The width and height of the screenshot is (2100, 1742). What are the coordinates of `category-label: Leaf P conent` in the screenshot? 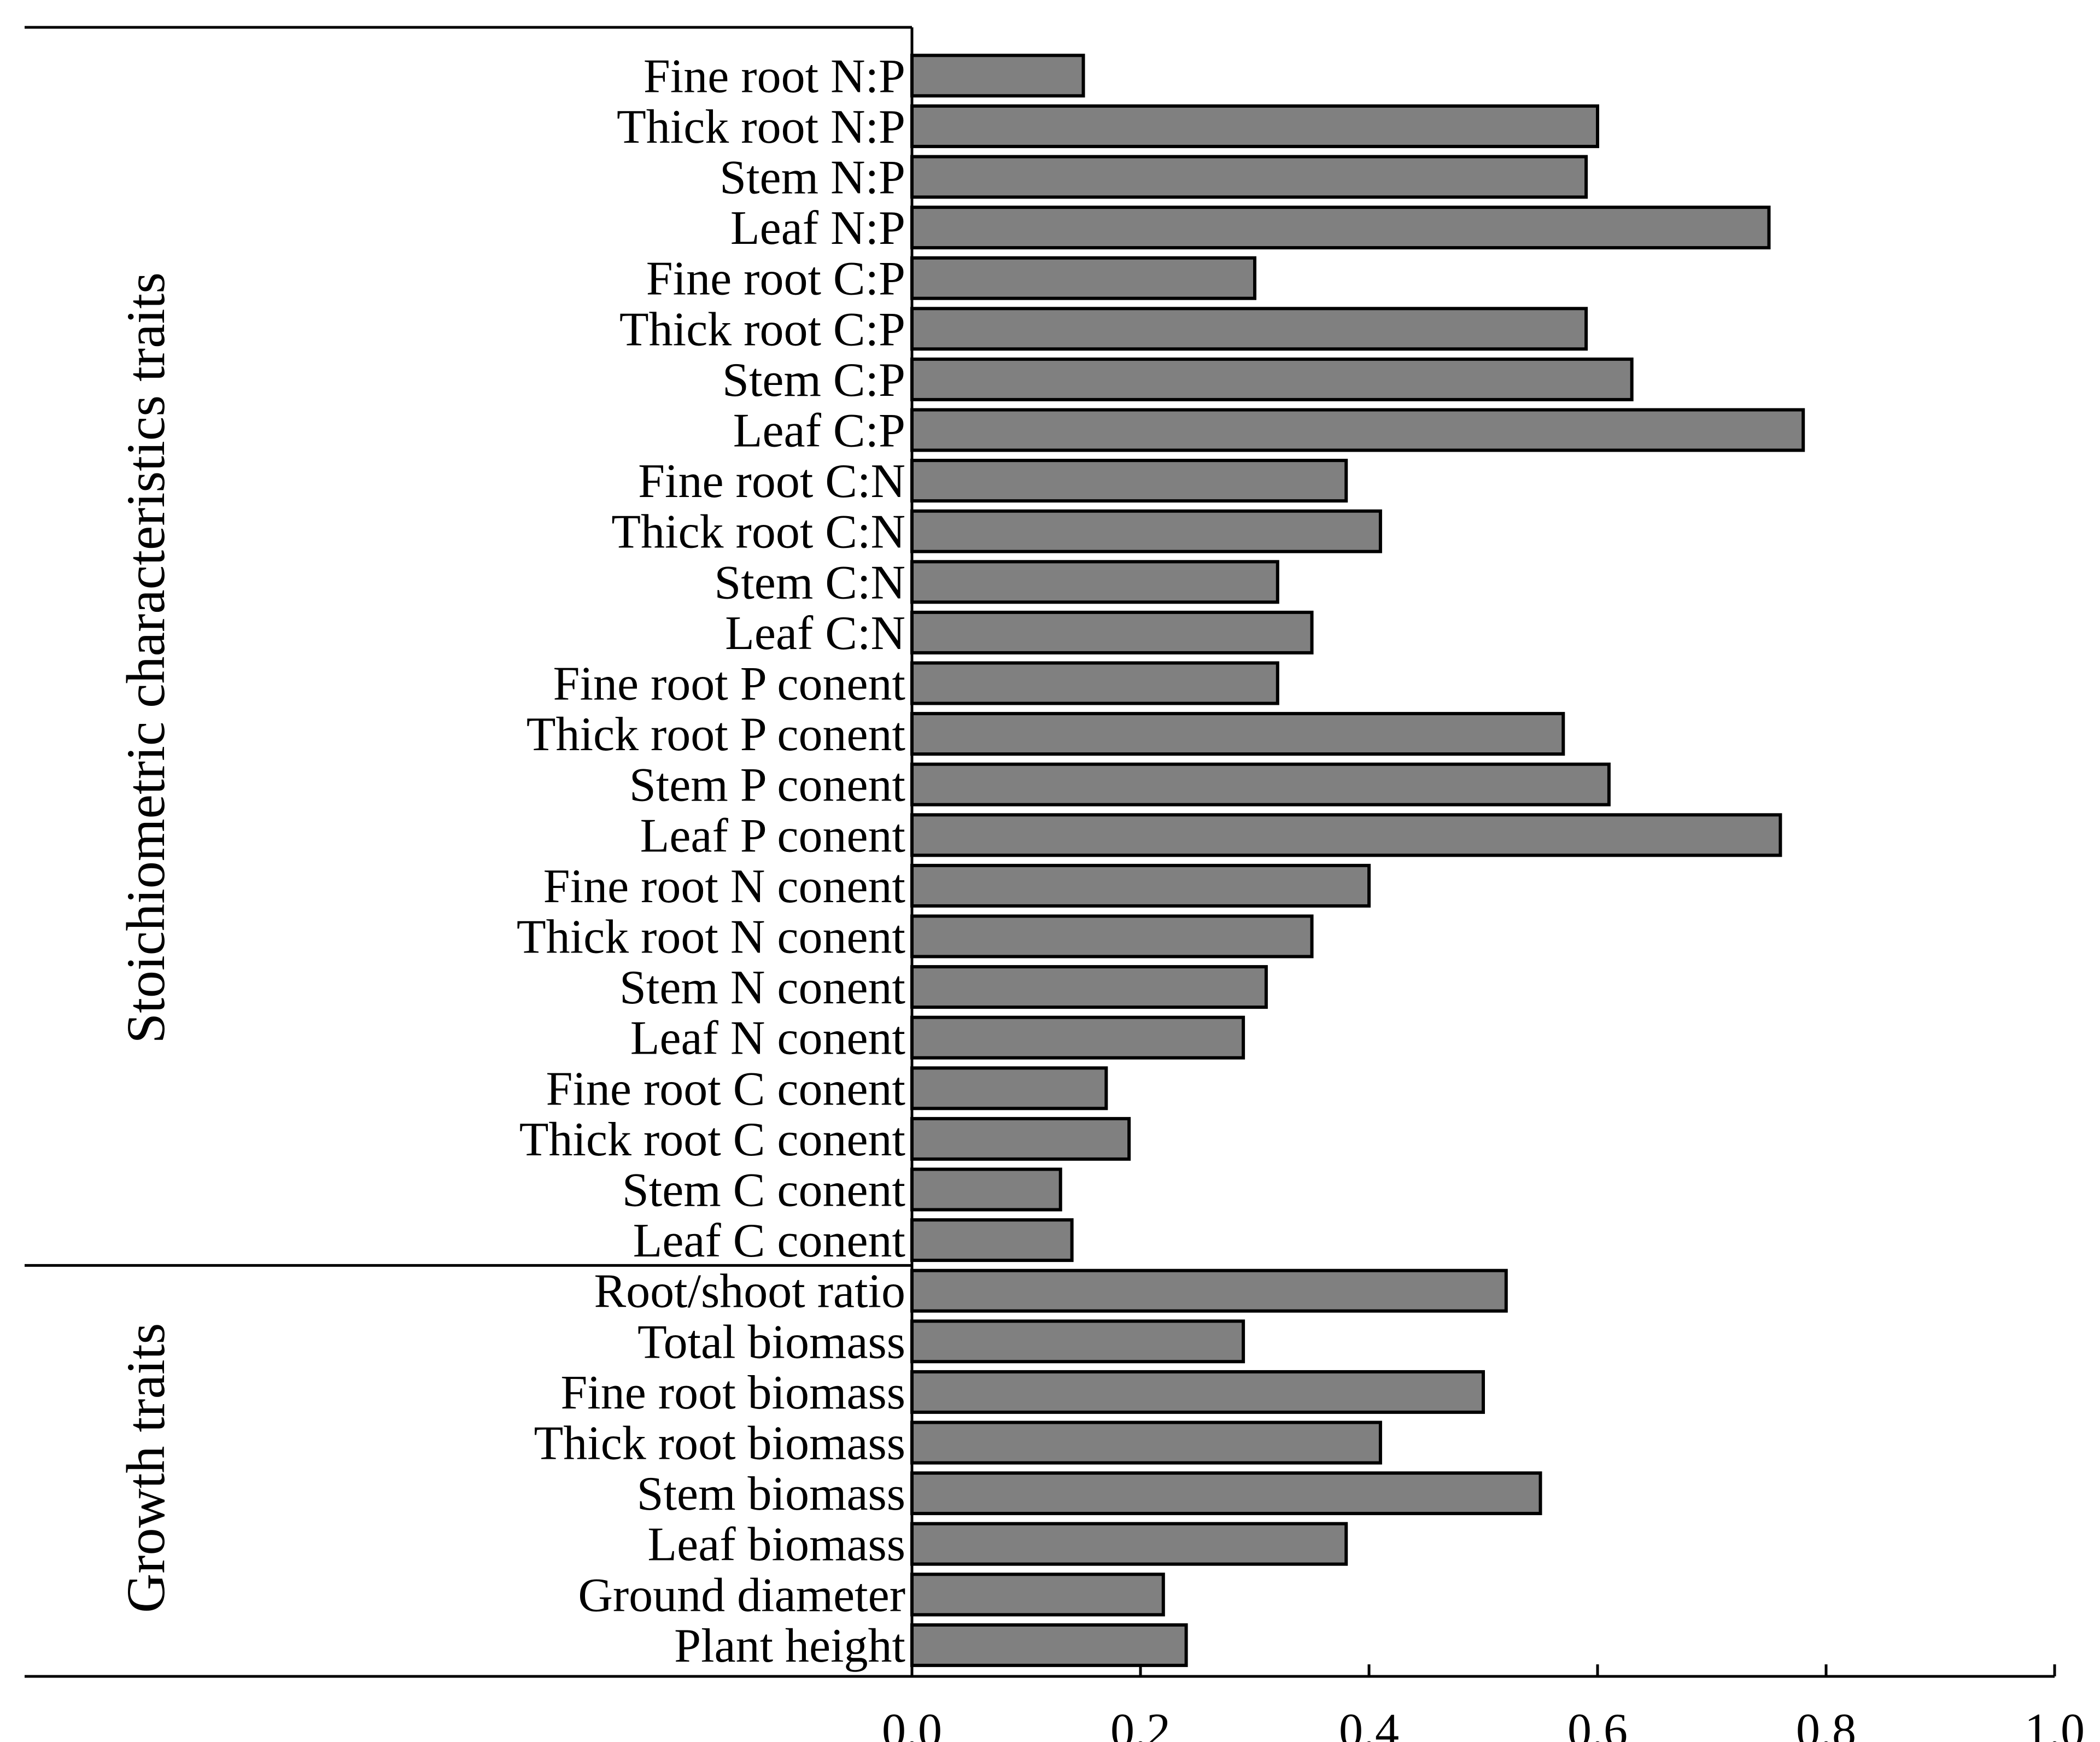 It's located at (772, 836).